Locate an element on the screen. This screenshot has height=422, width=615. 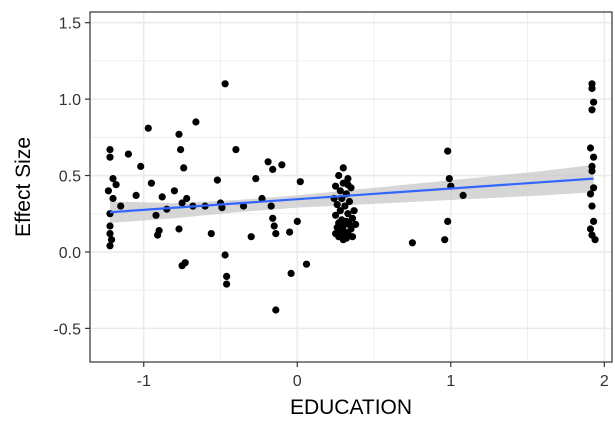
x-axis: -1 0 1 2 is located at coordinates (373, 376).